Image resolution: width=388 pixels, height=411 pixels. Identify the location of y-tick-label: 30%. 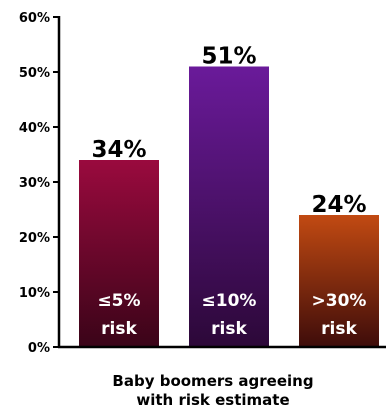
(34, 183).